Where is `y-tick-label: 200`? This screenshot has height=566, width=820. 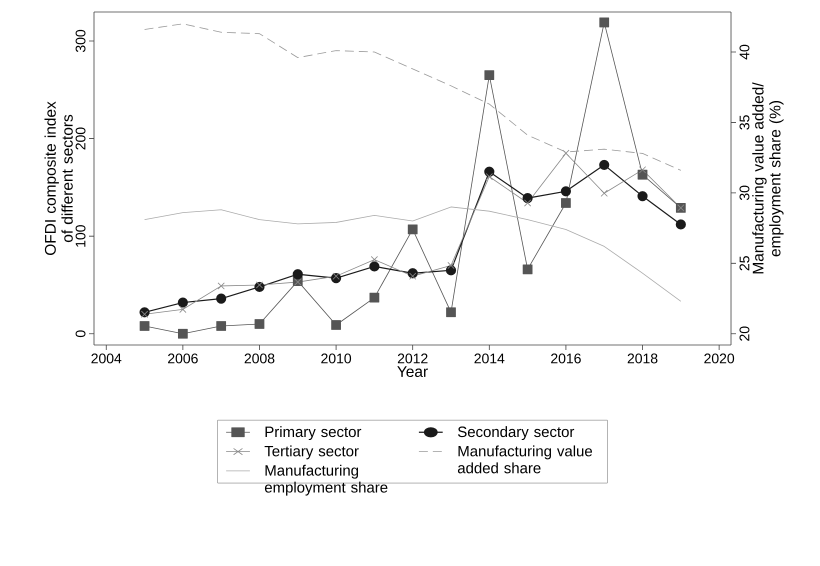
y-tick-label: 200 is located at coordinates (81, 138).